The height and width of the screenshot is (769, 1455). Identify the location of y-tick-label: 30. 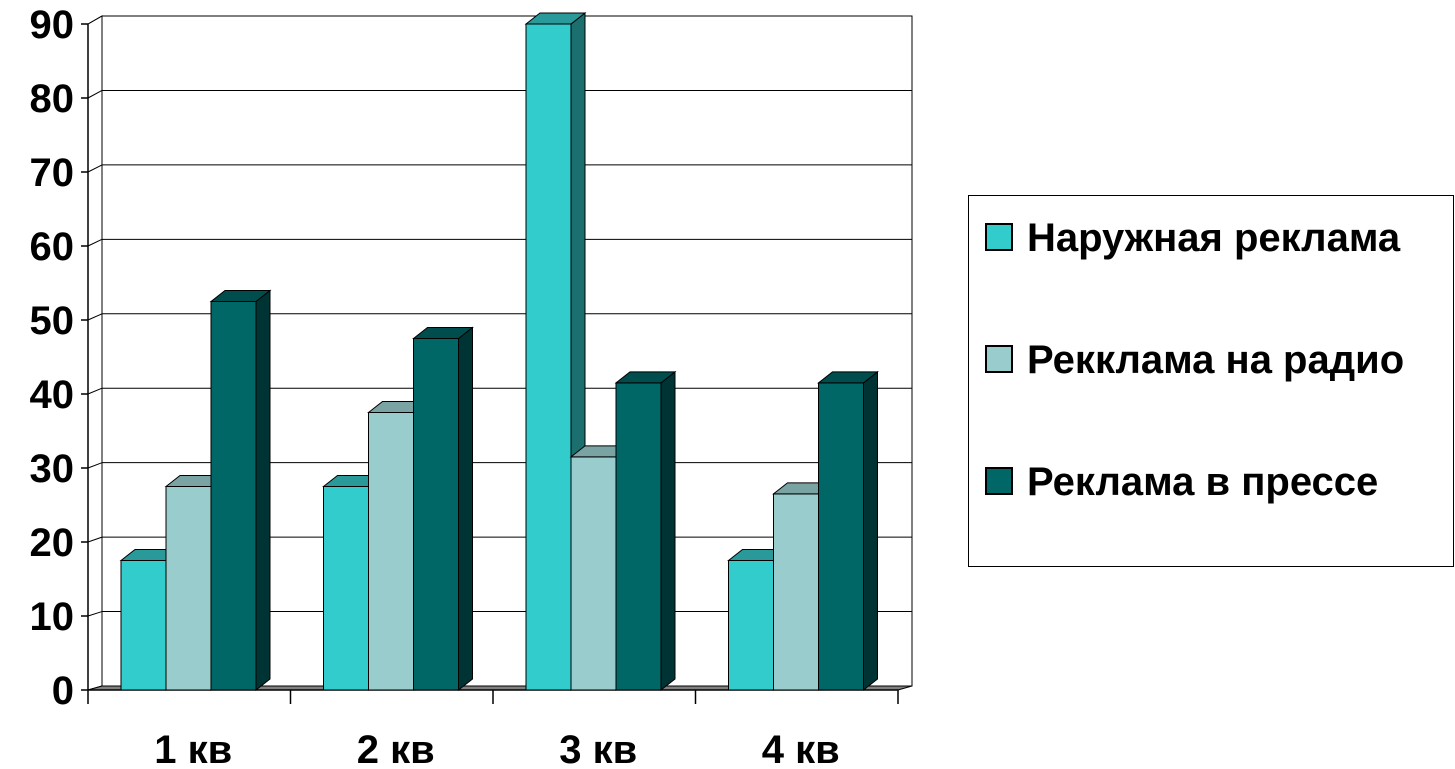
(52, 469).